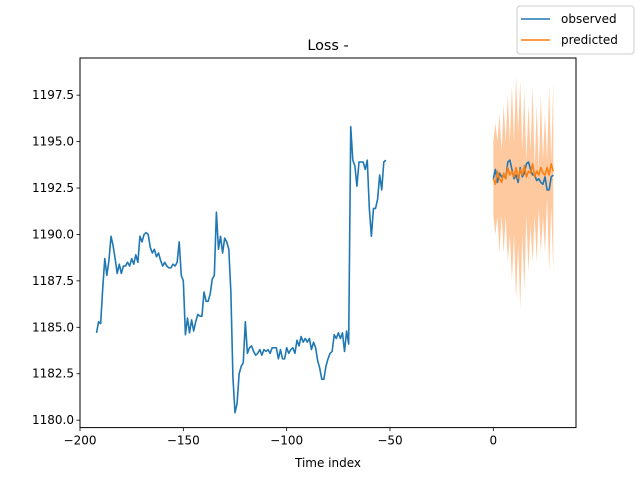 Image resolution: width=640 pixels, height=480 pixels. I want to click on legend-predicted-label: predicted, so click(589, 40).